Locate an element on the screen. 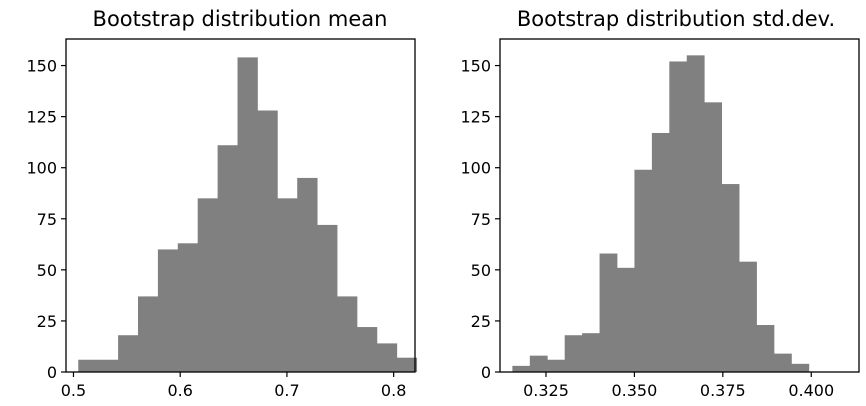 The image size is (866, 406). stddev-y-tick-label: 75 is located at coordinates (481, 219).